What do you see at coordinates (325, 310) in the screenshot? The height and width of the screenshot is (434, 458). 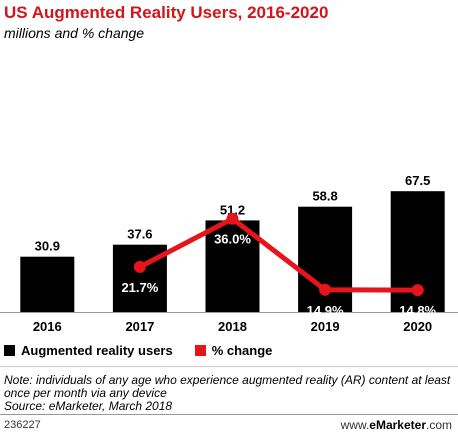 I see `change-value-label: 14.9%` at bounding box center [325, 310].